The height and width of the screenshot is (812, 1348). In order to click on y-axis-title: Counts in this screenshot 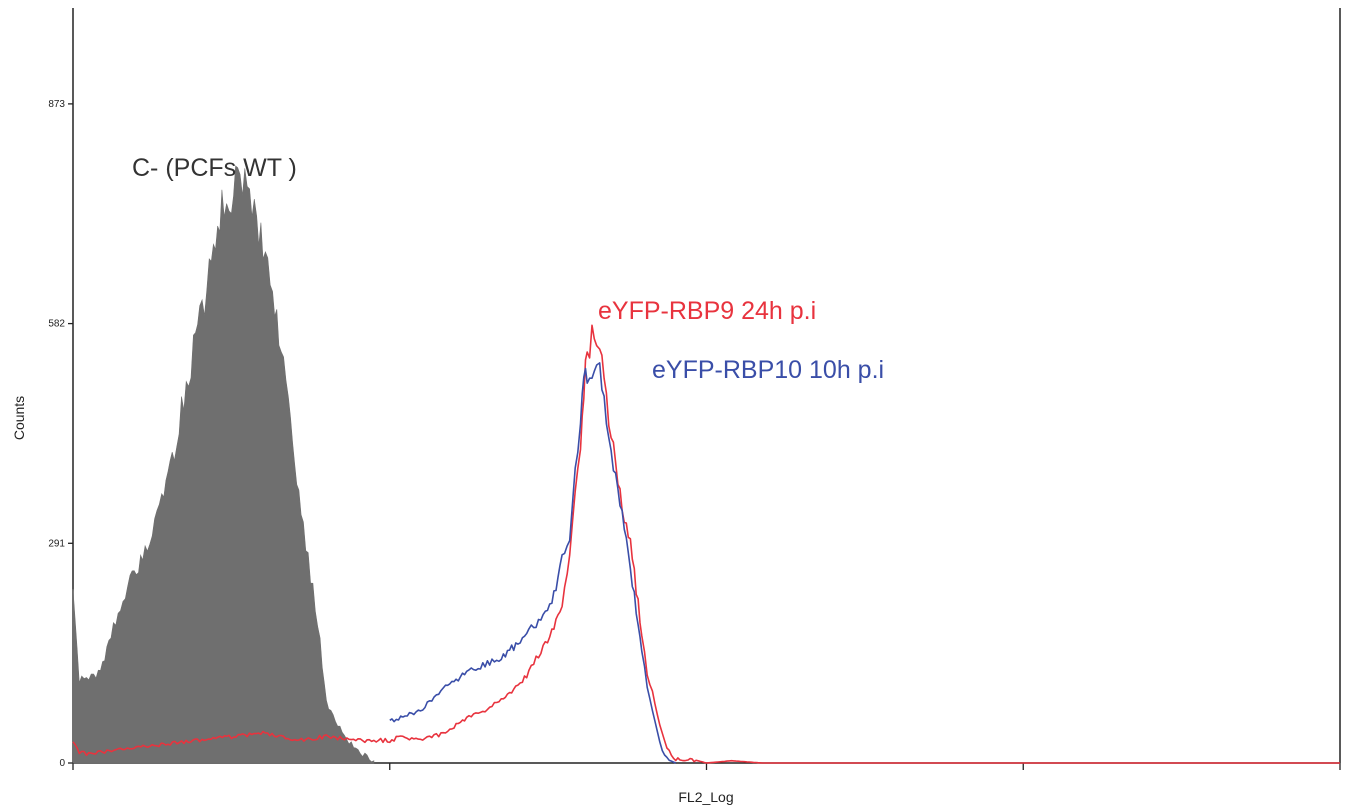, I will do `click(19, 418)`.